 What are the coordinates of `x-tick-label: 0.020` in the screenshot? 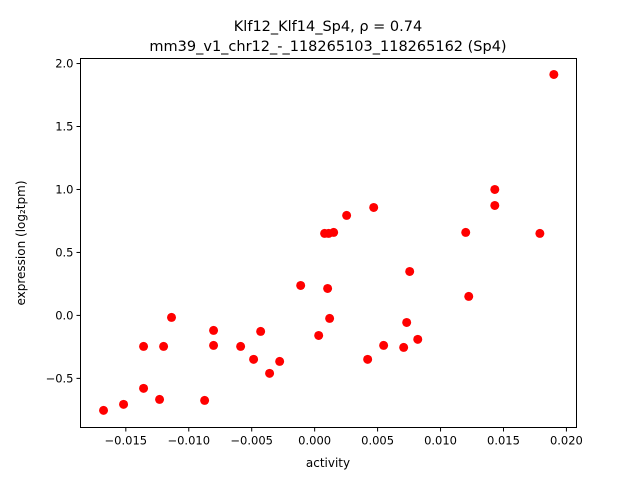 It's located at (566, 441).